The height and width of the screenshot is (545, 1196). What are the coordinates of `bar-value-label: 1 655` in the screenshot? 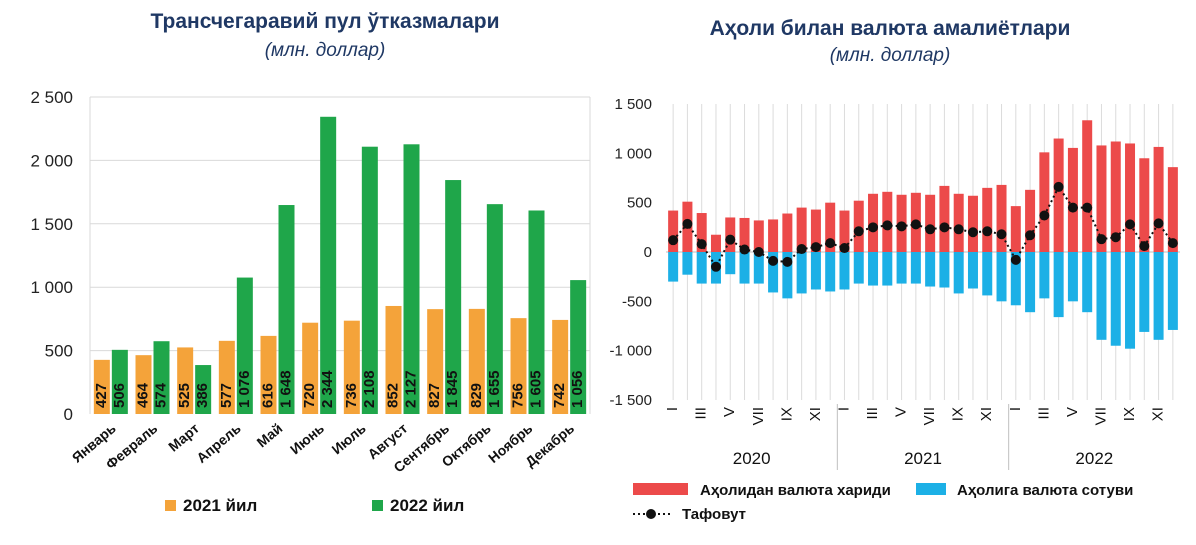 It's located at (494, 389).